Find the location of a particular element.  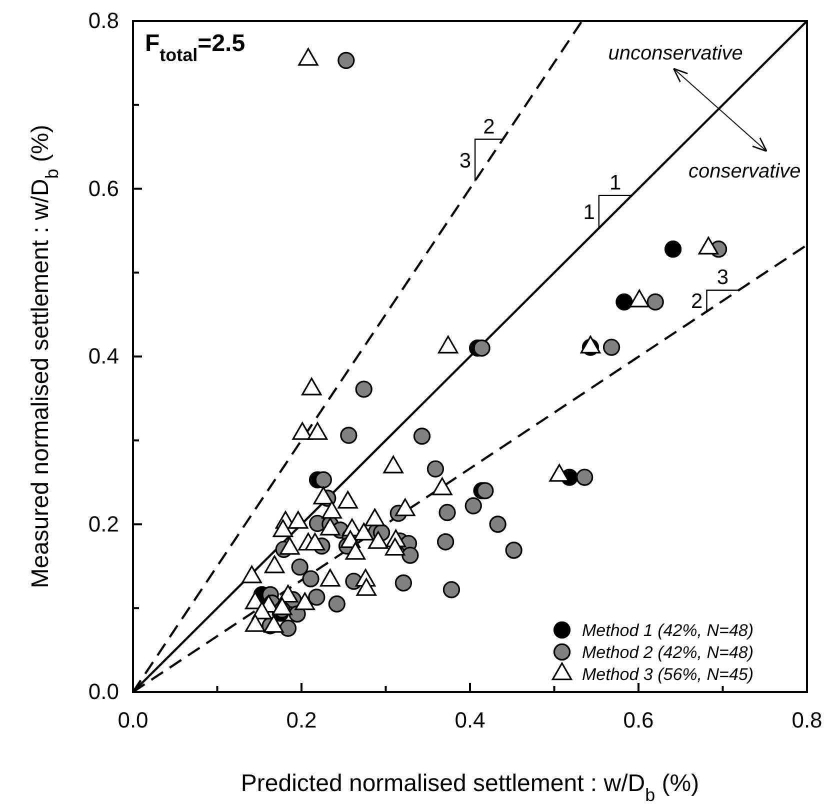

legend-label: Method 3 (56%, N=45) is located at coordinates (668, 674).